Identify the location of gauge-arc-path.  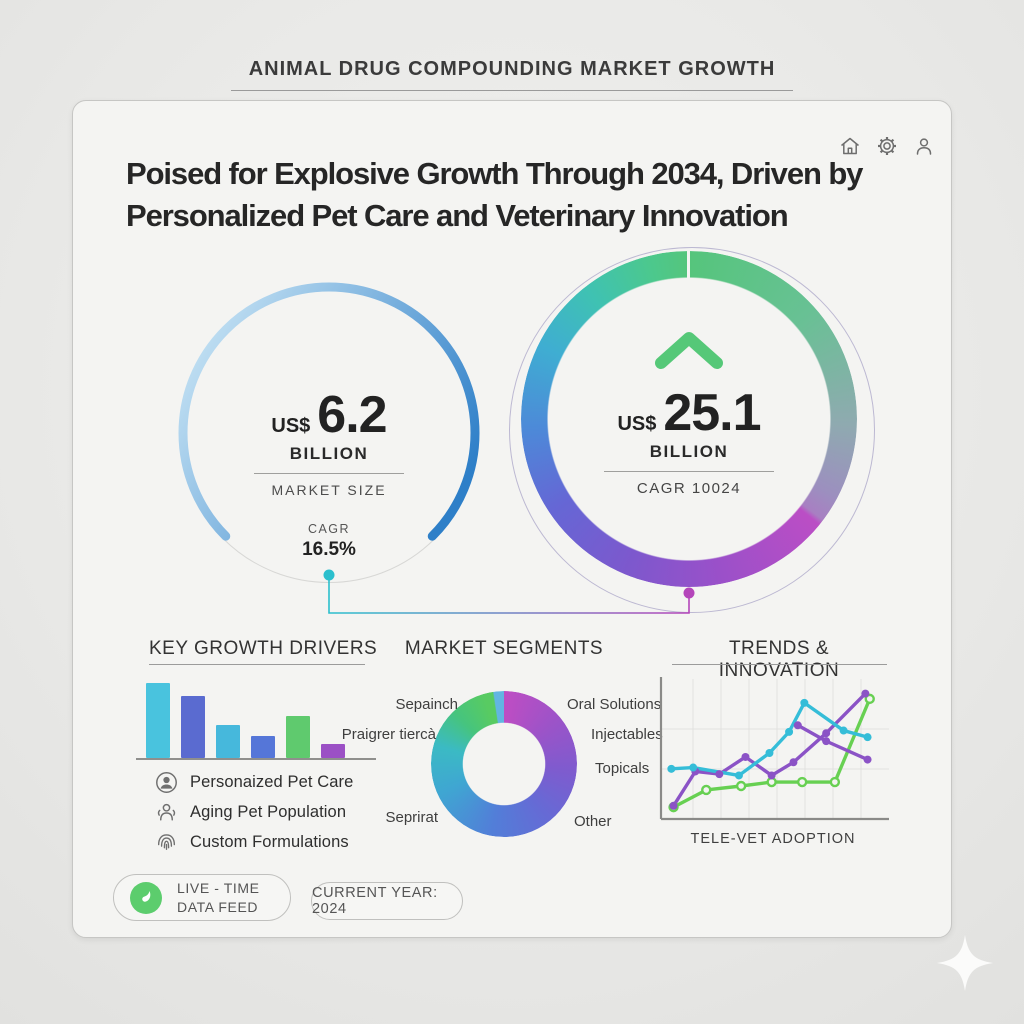
(329, 433).